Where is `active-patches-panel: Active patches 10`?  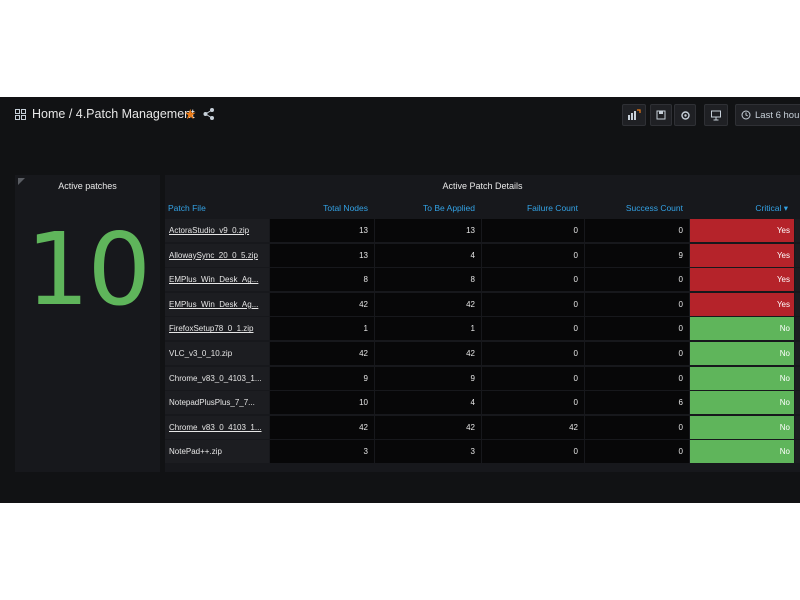 active-patches-panel: Active patches 10 is located at coordinates (87, 323).